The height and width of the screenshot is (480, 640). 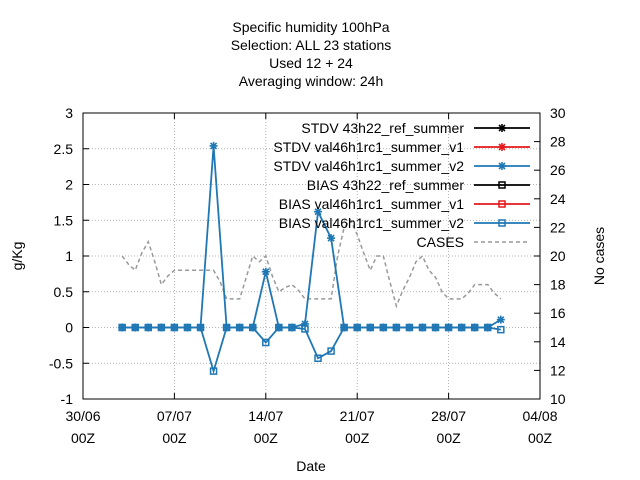 I want to click on y-tick-label: -0.5, so click(x=61, y=363).